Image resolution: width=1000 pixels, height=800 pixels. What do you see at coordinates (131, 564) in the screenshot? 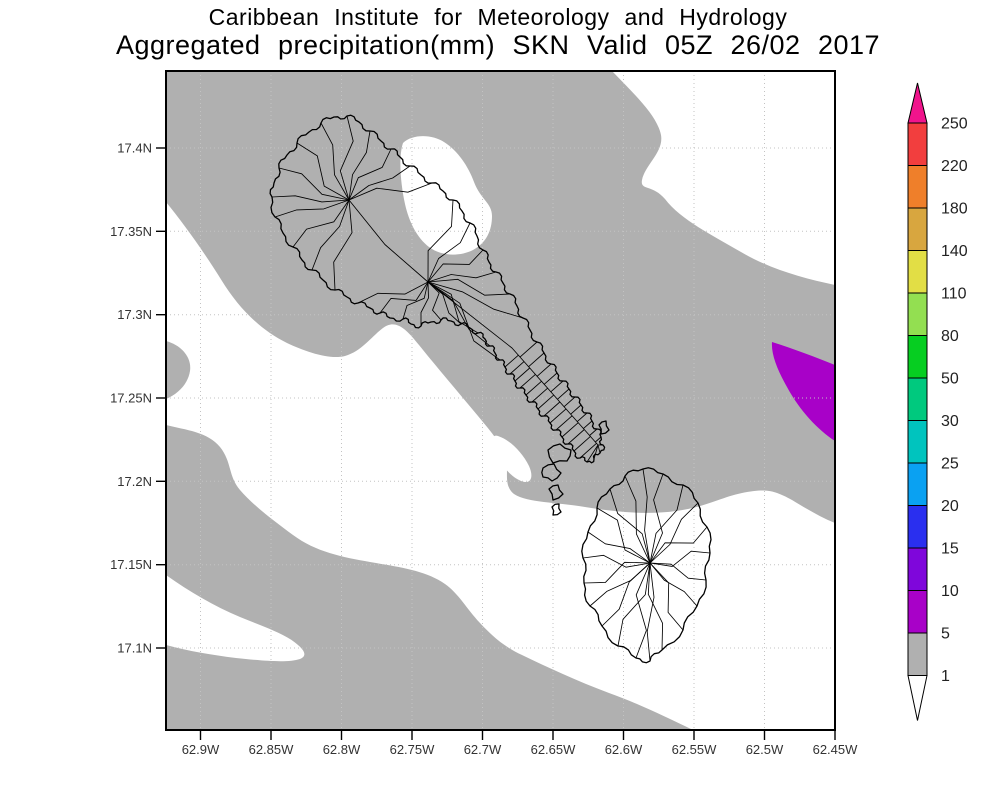
I see `y-axis-label: 17.15N` at bounding box center [131, 564].